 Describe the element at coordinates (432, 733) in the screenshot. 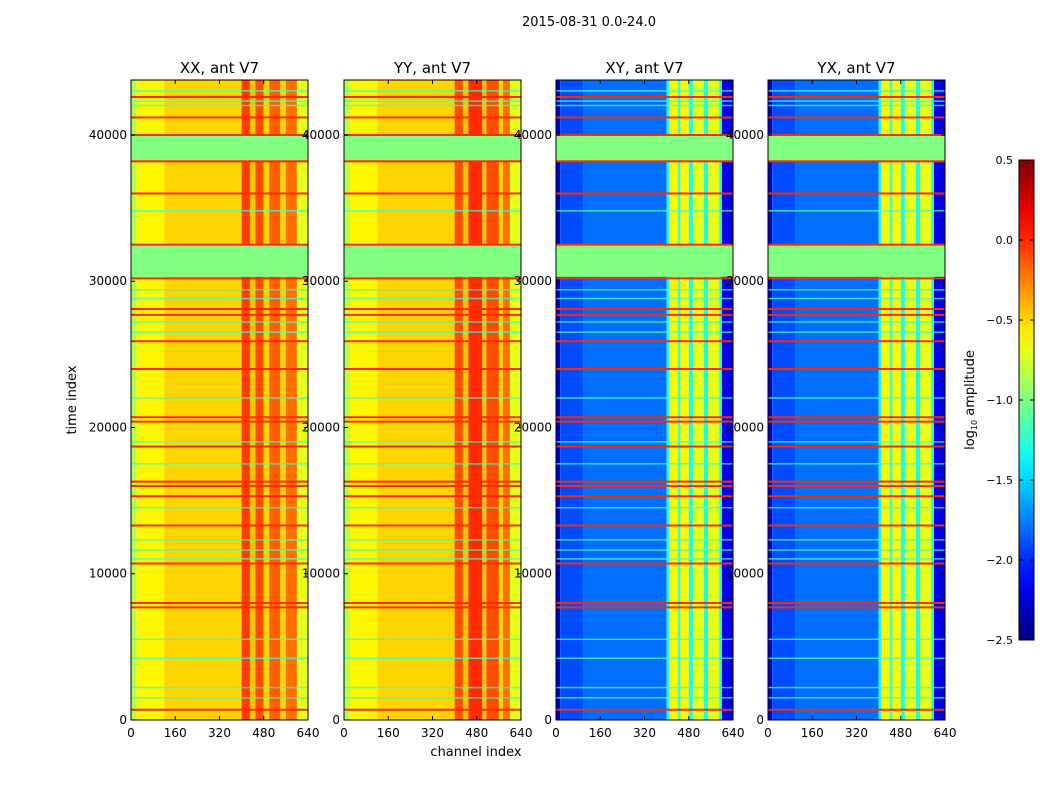

I see `x-tick-label: 320` at that location.